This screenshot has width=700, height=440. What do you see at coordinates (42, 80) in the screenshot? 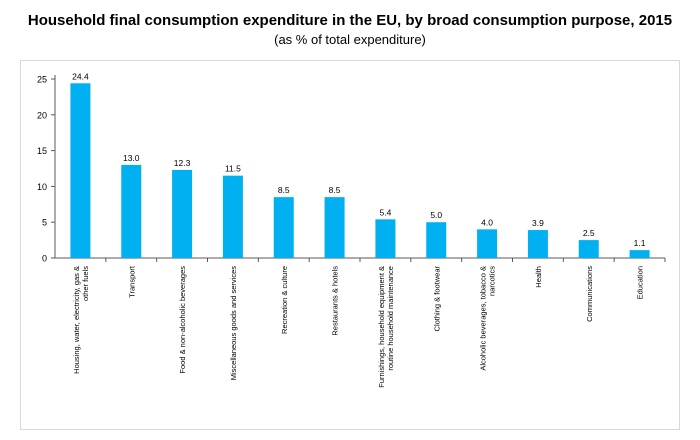
I see `y-tick-label: 25` at bounding box center [42, 80].